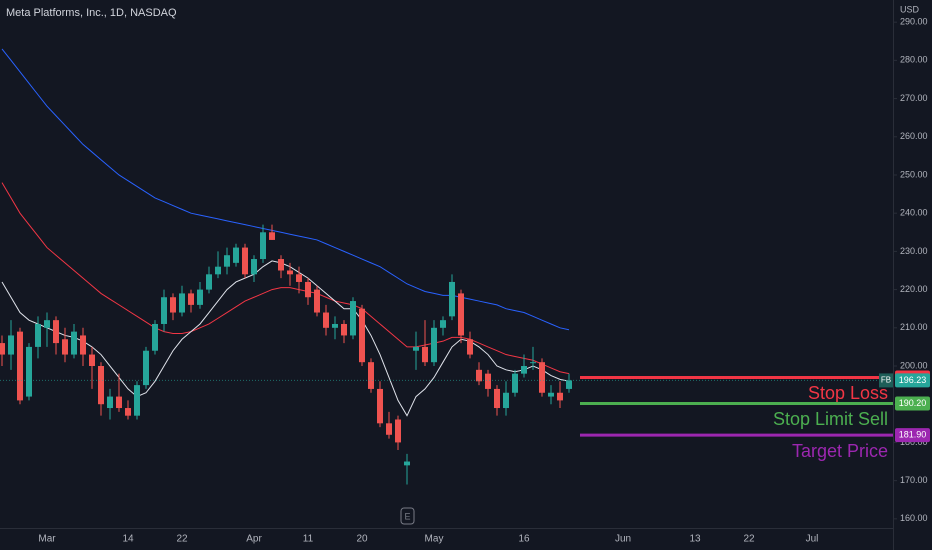 The width and height of the screenshot is (932, 550). What do you see at coordinates (914, 365) in the screenshot?
I see `y-tick-label: 200.00` at bounding box center [914, 365].